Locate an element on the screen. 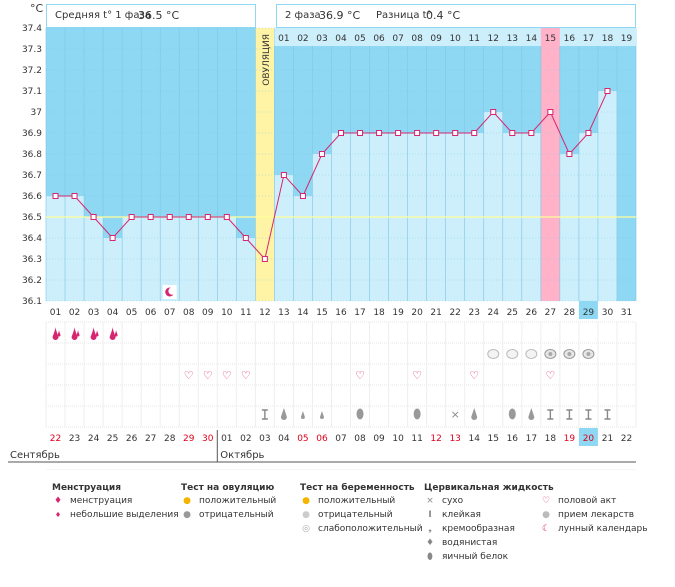 The width and height of the screenshot is (675, 587). postovulation-day-label: 14 is located at coordinates (532, 39).